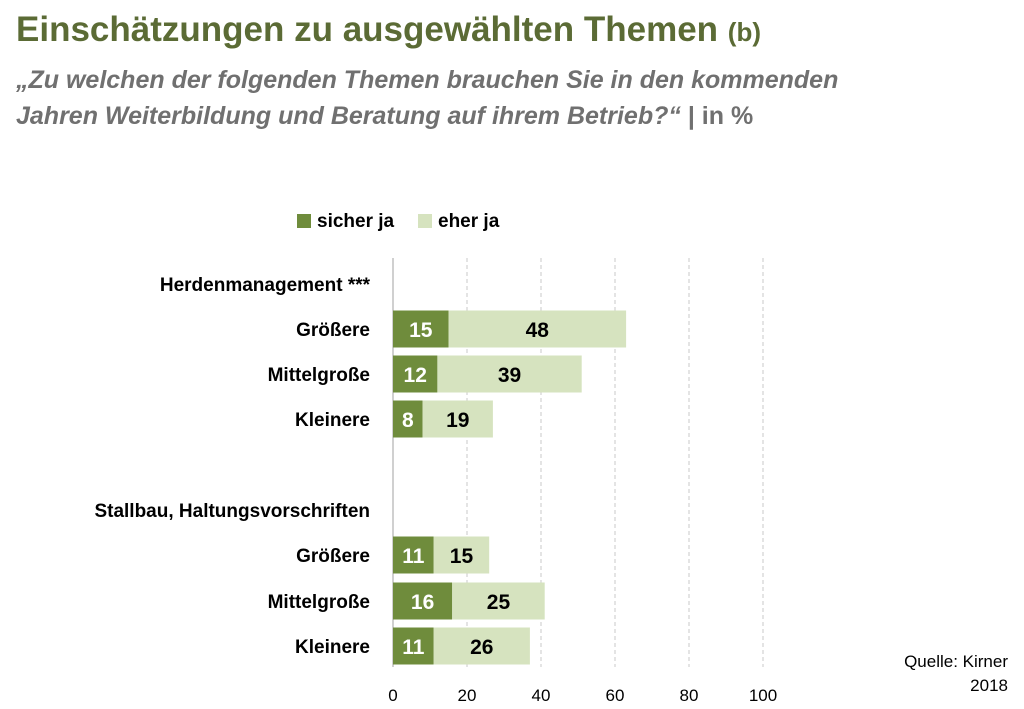  What do you see at coordinates (356, 221) in the screenshot?
I see `legend-label: sicher ja` at bounding box center [356, 221].